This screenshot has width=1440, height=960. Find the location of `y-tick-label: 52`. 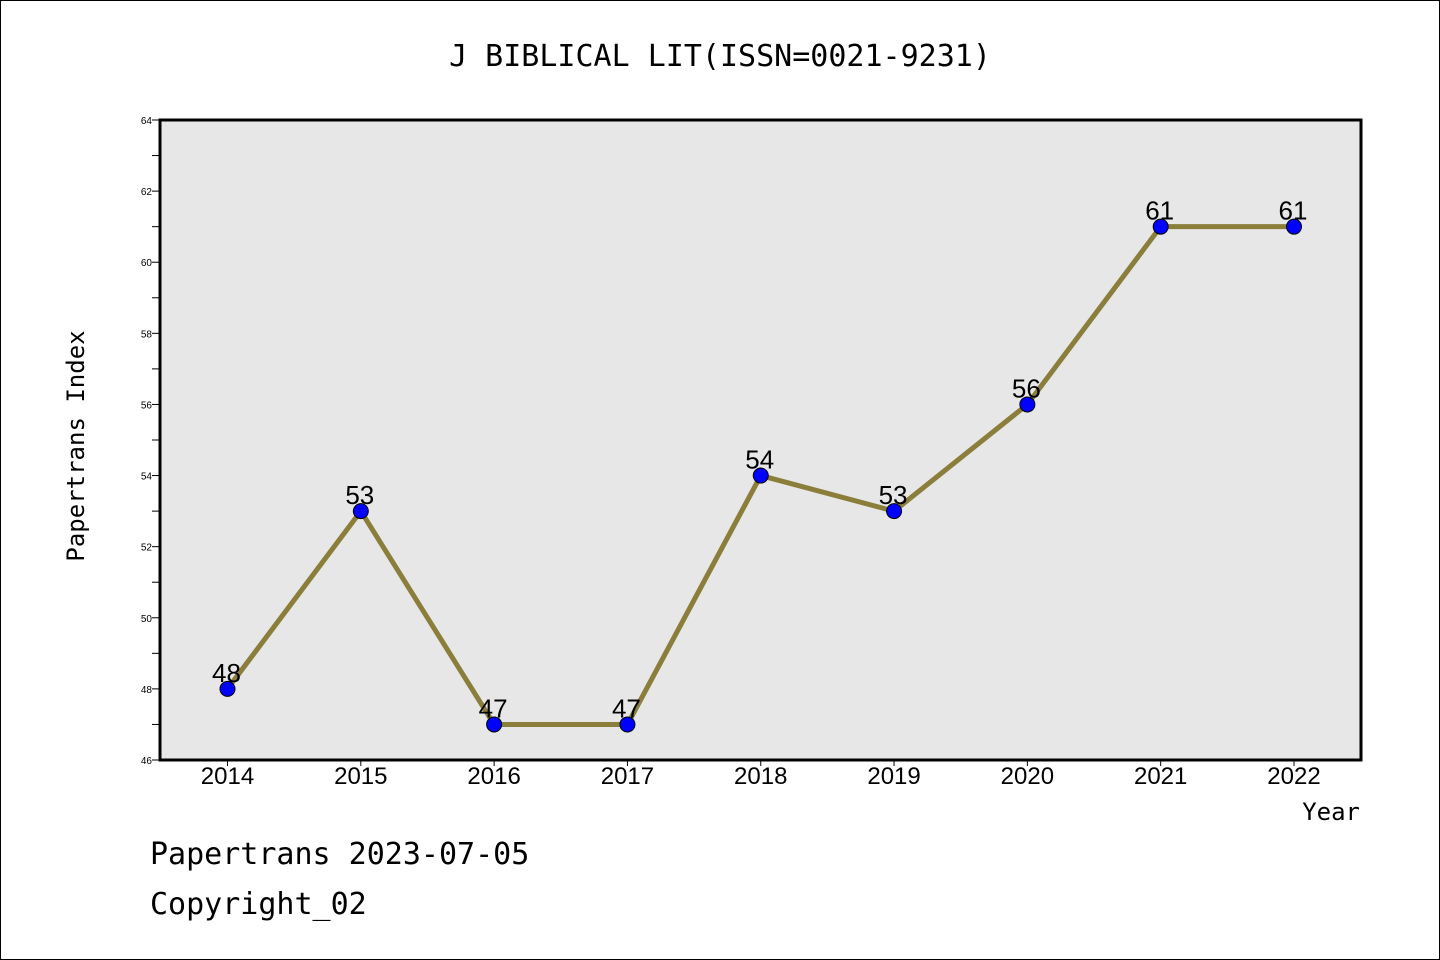

y-tick-label: 52 is located at coordinates (147, 548).